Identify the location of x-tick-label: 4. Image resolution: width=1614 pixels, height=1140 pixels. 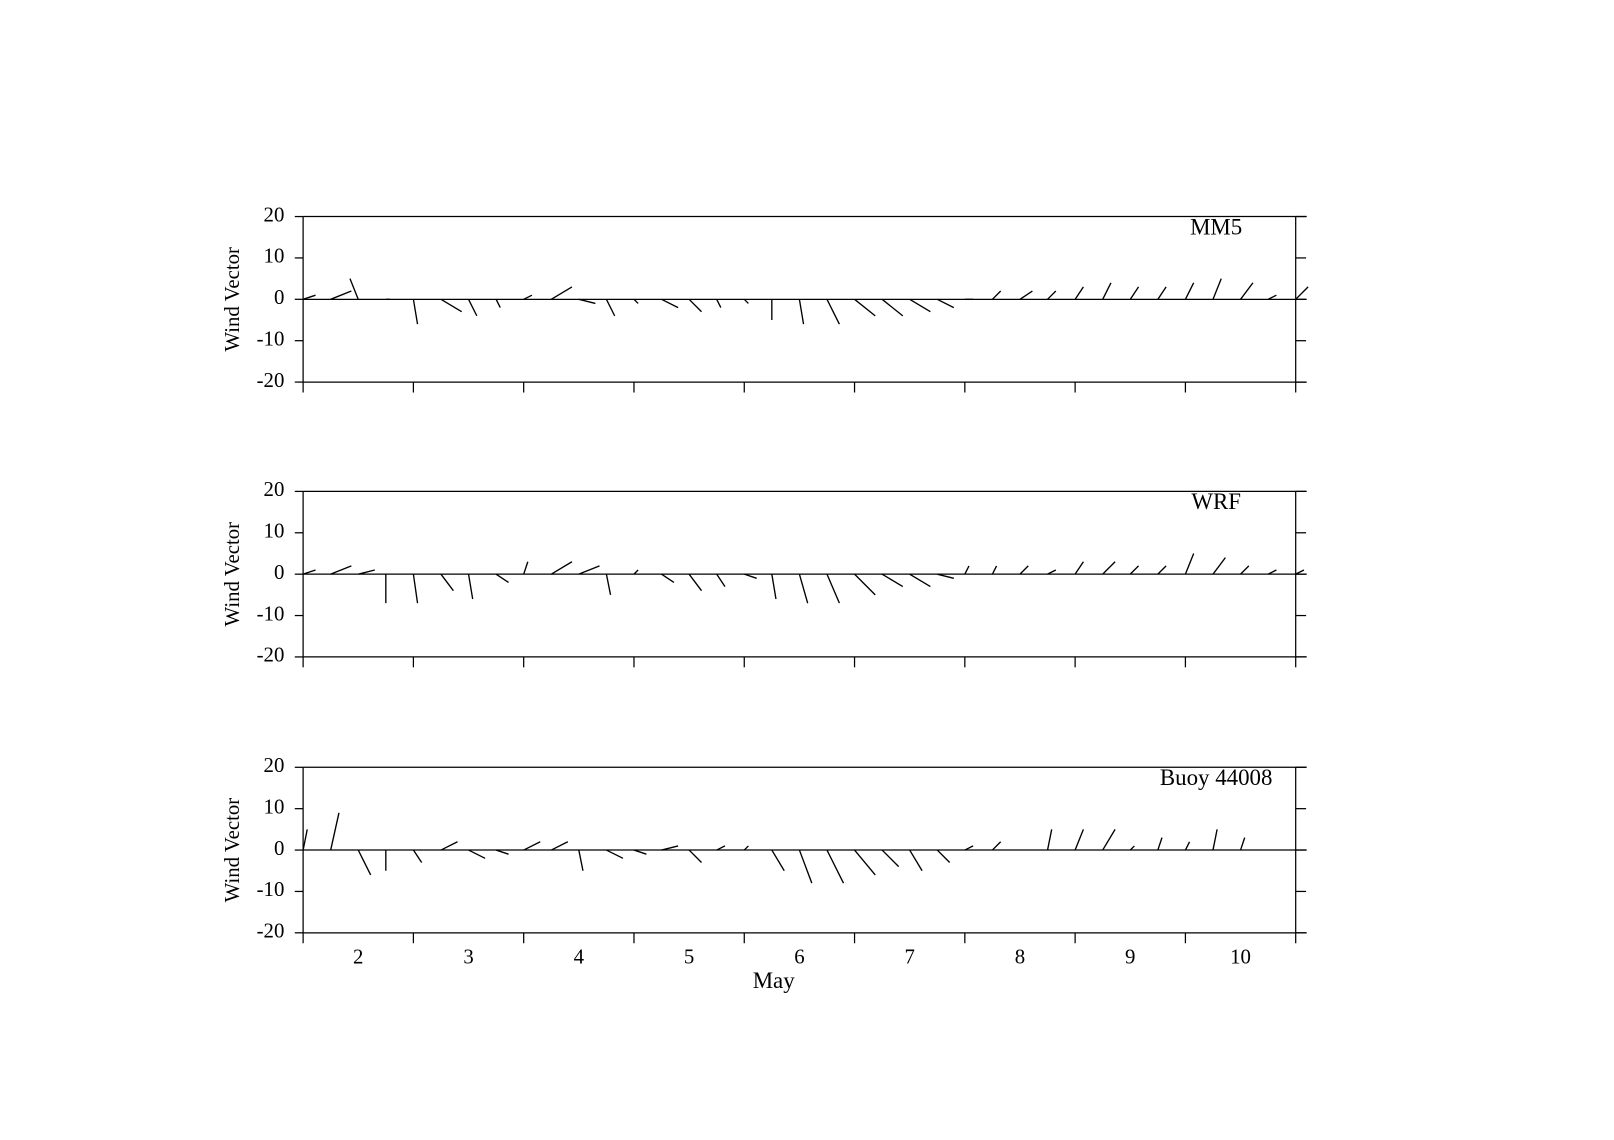
(579, 957).